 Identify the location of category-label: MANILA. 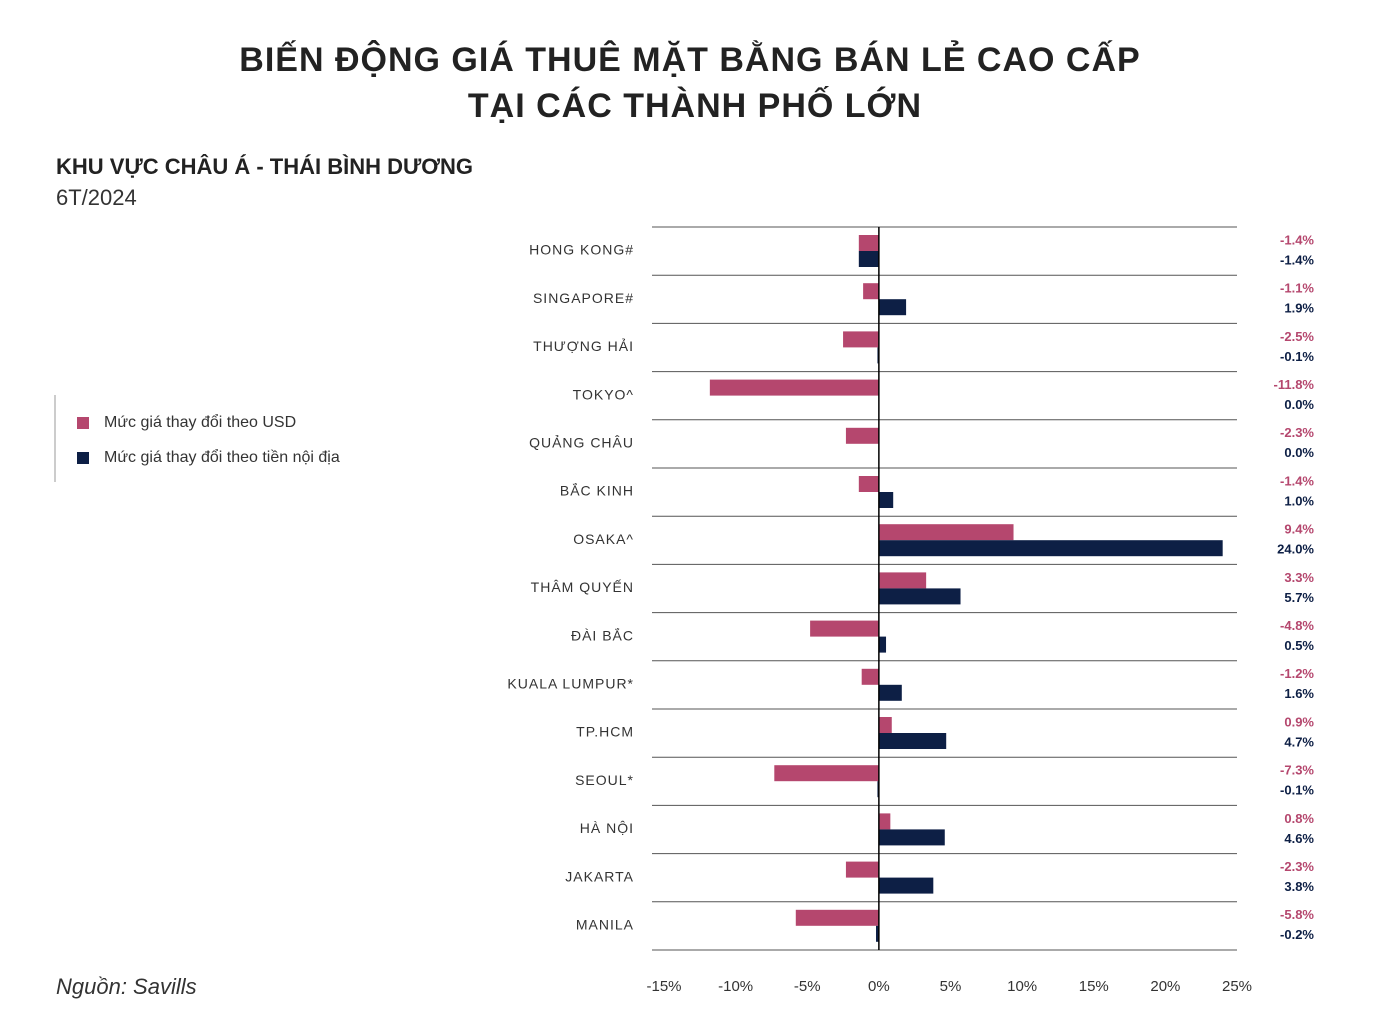
(605, 925).